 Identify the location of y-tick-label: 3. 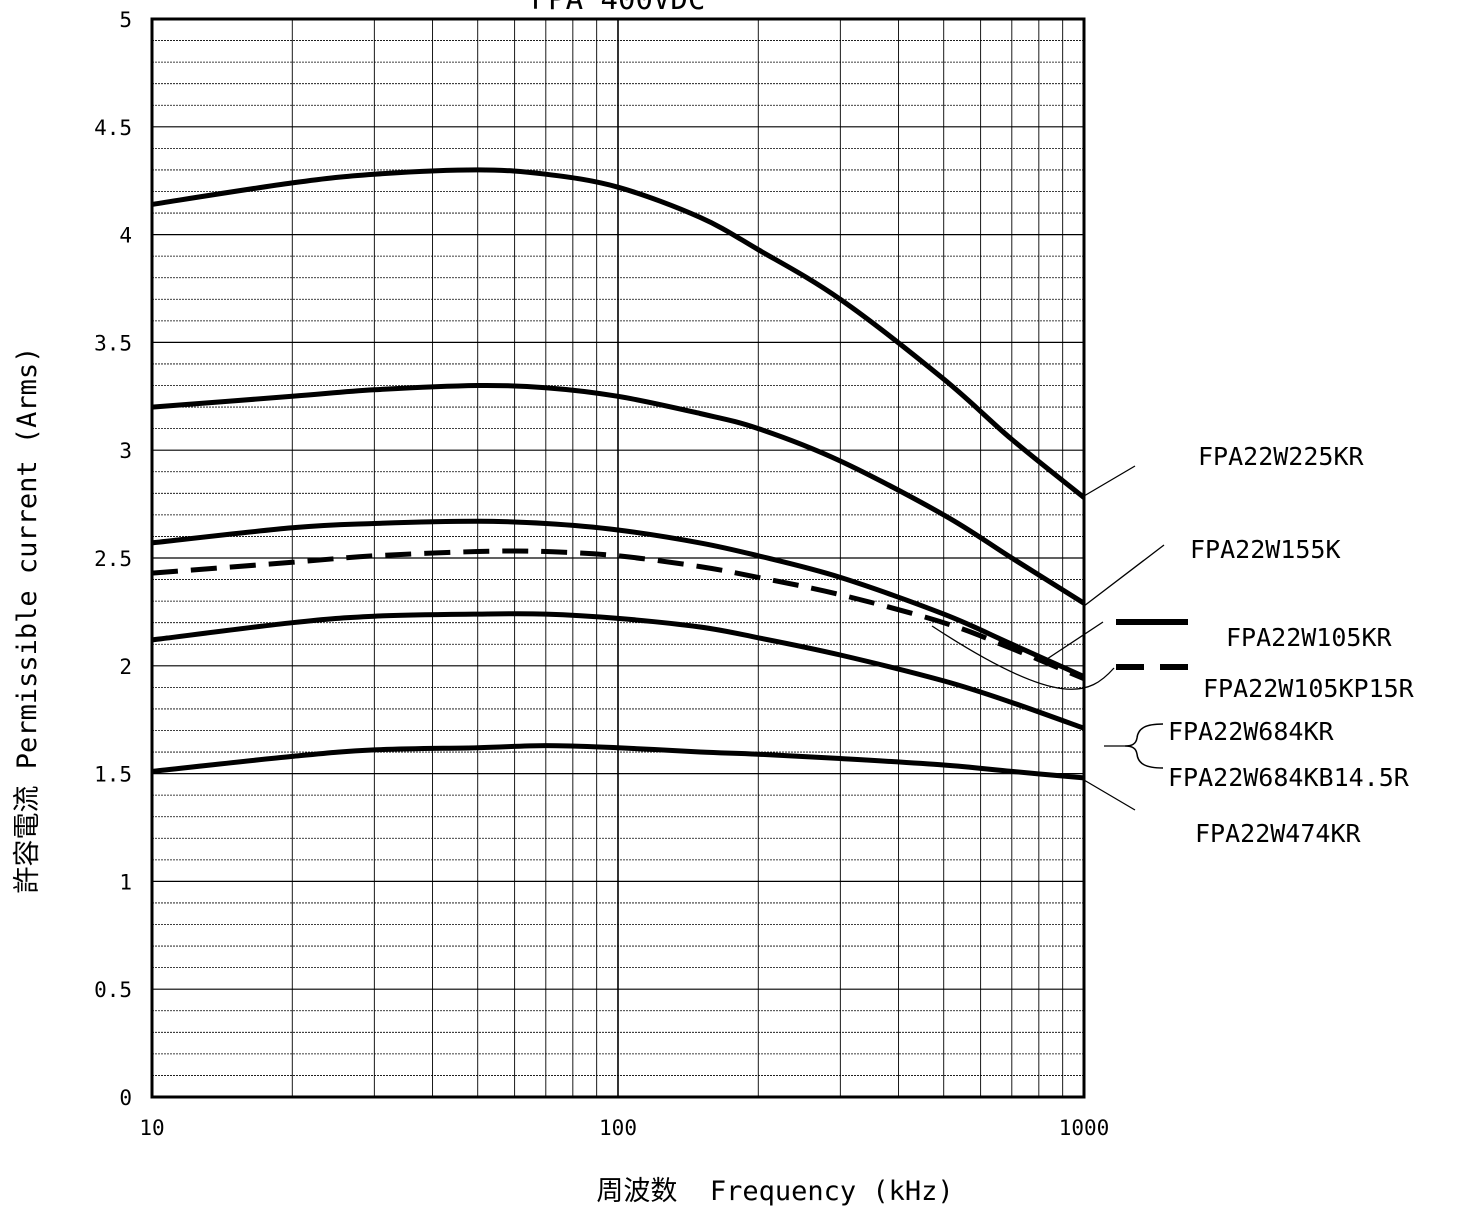
(125, 451).